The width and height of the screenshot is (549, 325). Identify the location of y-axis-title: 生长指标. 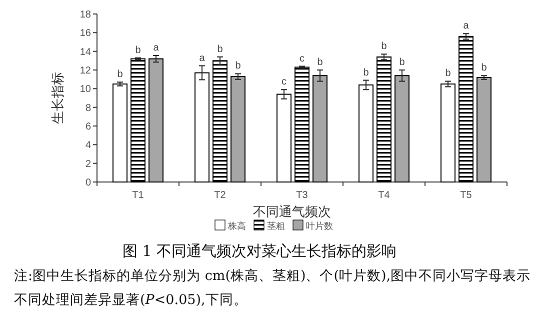
(57, 98).